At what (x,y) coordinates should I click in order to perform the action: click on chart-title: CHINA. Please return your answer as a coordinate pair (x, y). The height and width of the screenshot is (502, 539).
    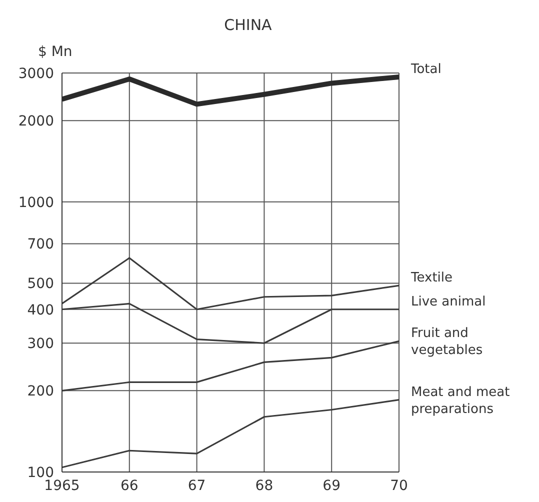
    Looking at the image, I should click on (248, 25).